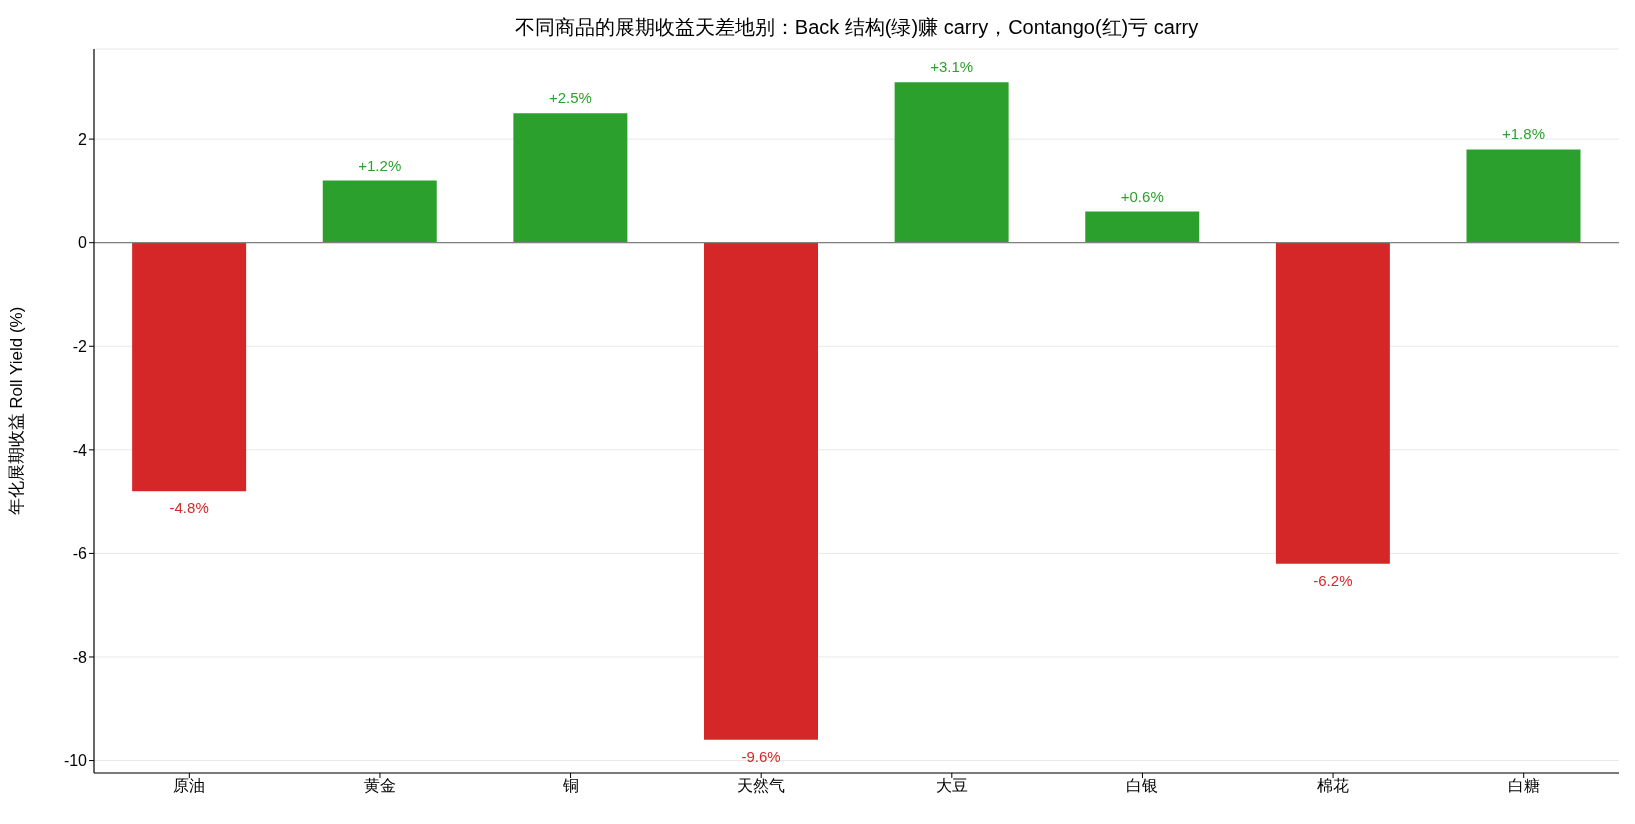 The image size is (1635, 824). I want to click on data-label: +1.2%, so click(380, 165).